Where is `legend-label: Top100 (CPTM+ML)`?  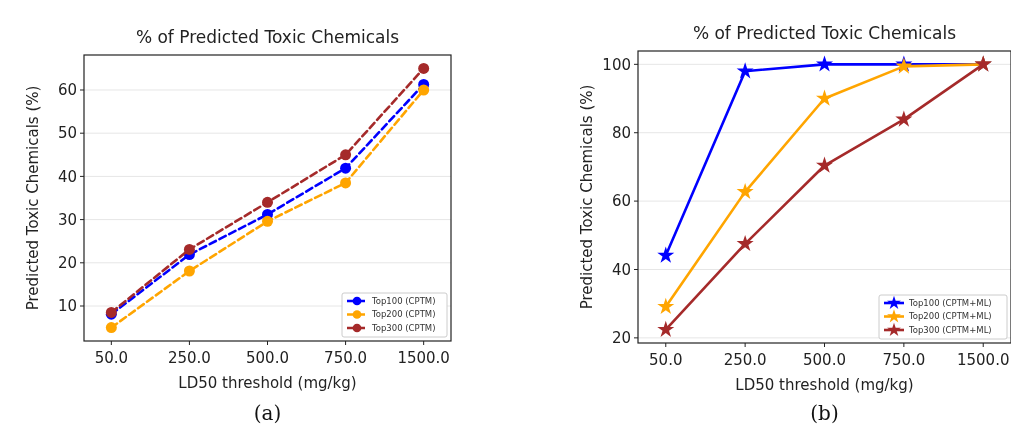 legend-label: Top100 (CPTM+ML) is located at coordinates (950, 302).